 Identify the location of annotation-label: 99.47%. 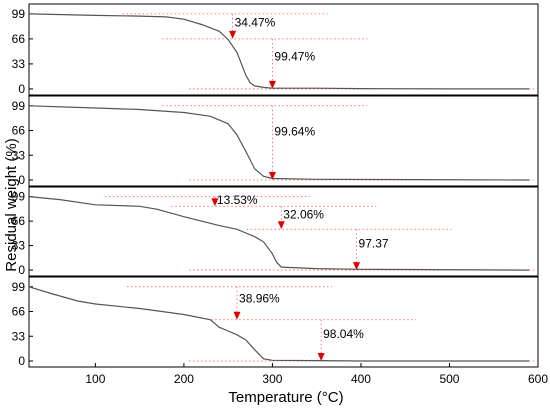
(294, 56).